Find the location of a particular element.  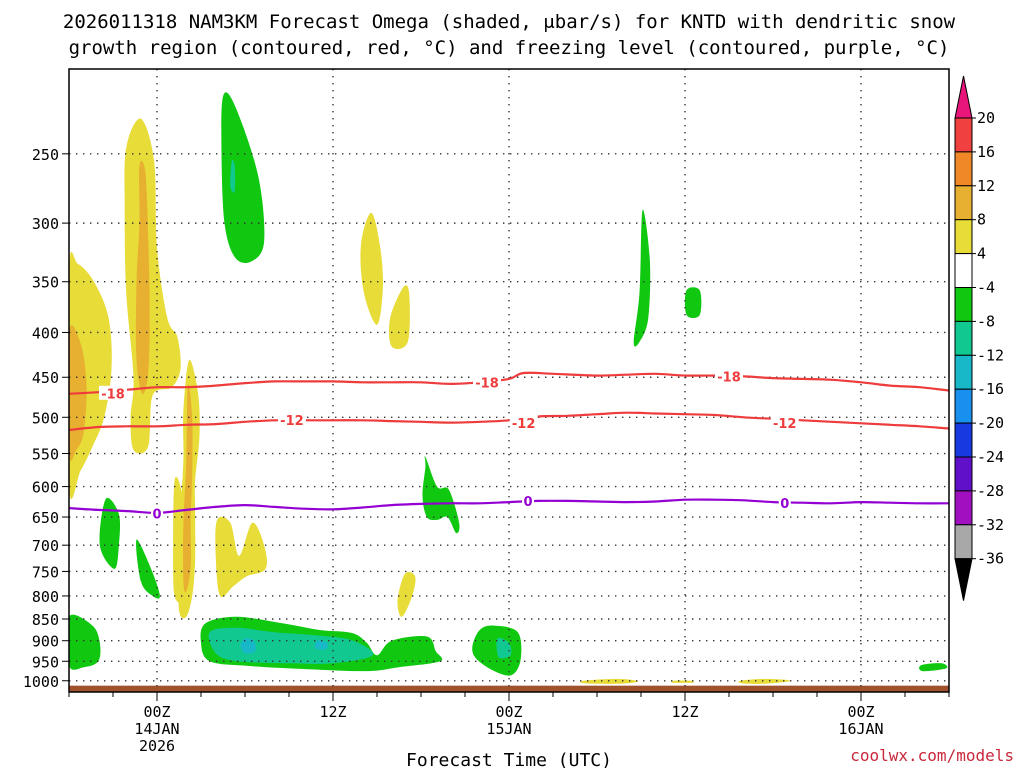

contour-label--18-2: -18 is located at coordinates (729, 378).